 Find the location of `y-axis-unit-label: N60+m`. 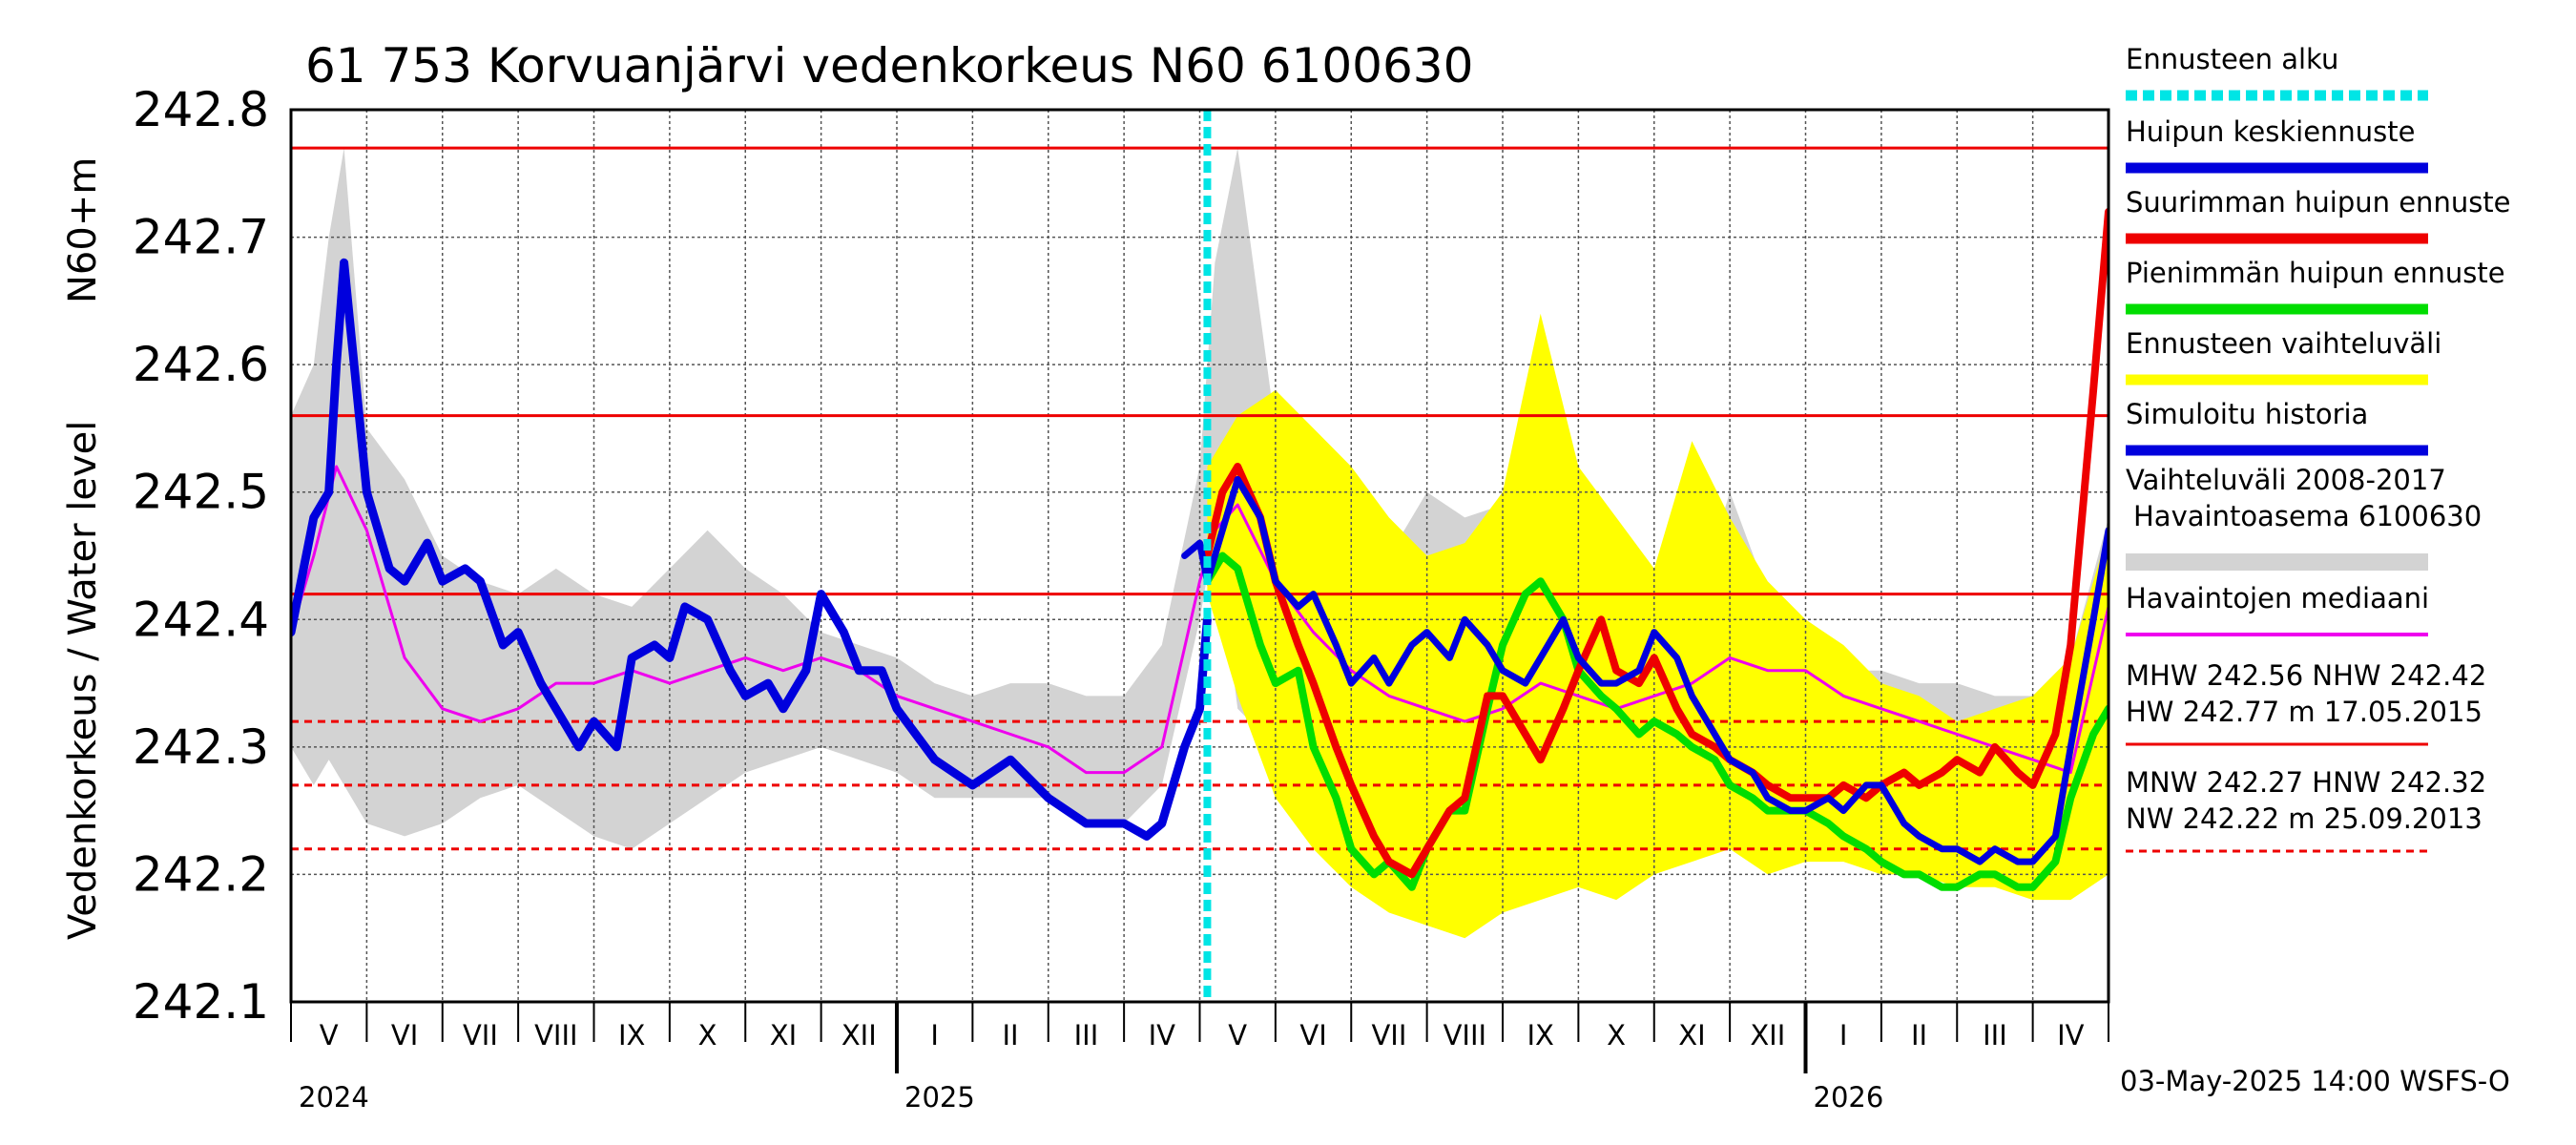

y-axis-unit-label: N60+m is located at coordinates (83, 230).